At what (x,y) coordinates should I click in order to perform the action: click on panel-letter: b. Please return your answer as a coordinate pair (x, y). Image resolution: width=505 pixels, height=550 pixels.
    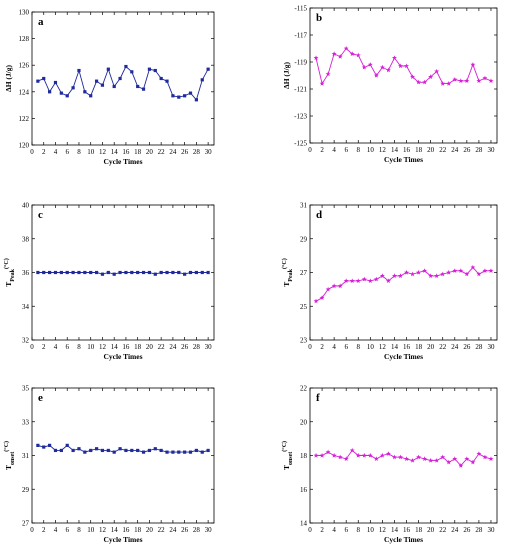
    Looking at the image, I should click on (319, 18).